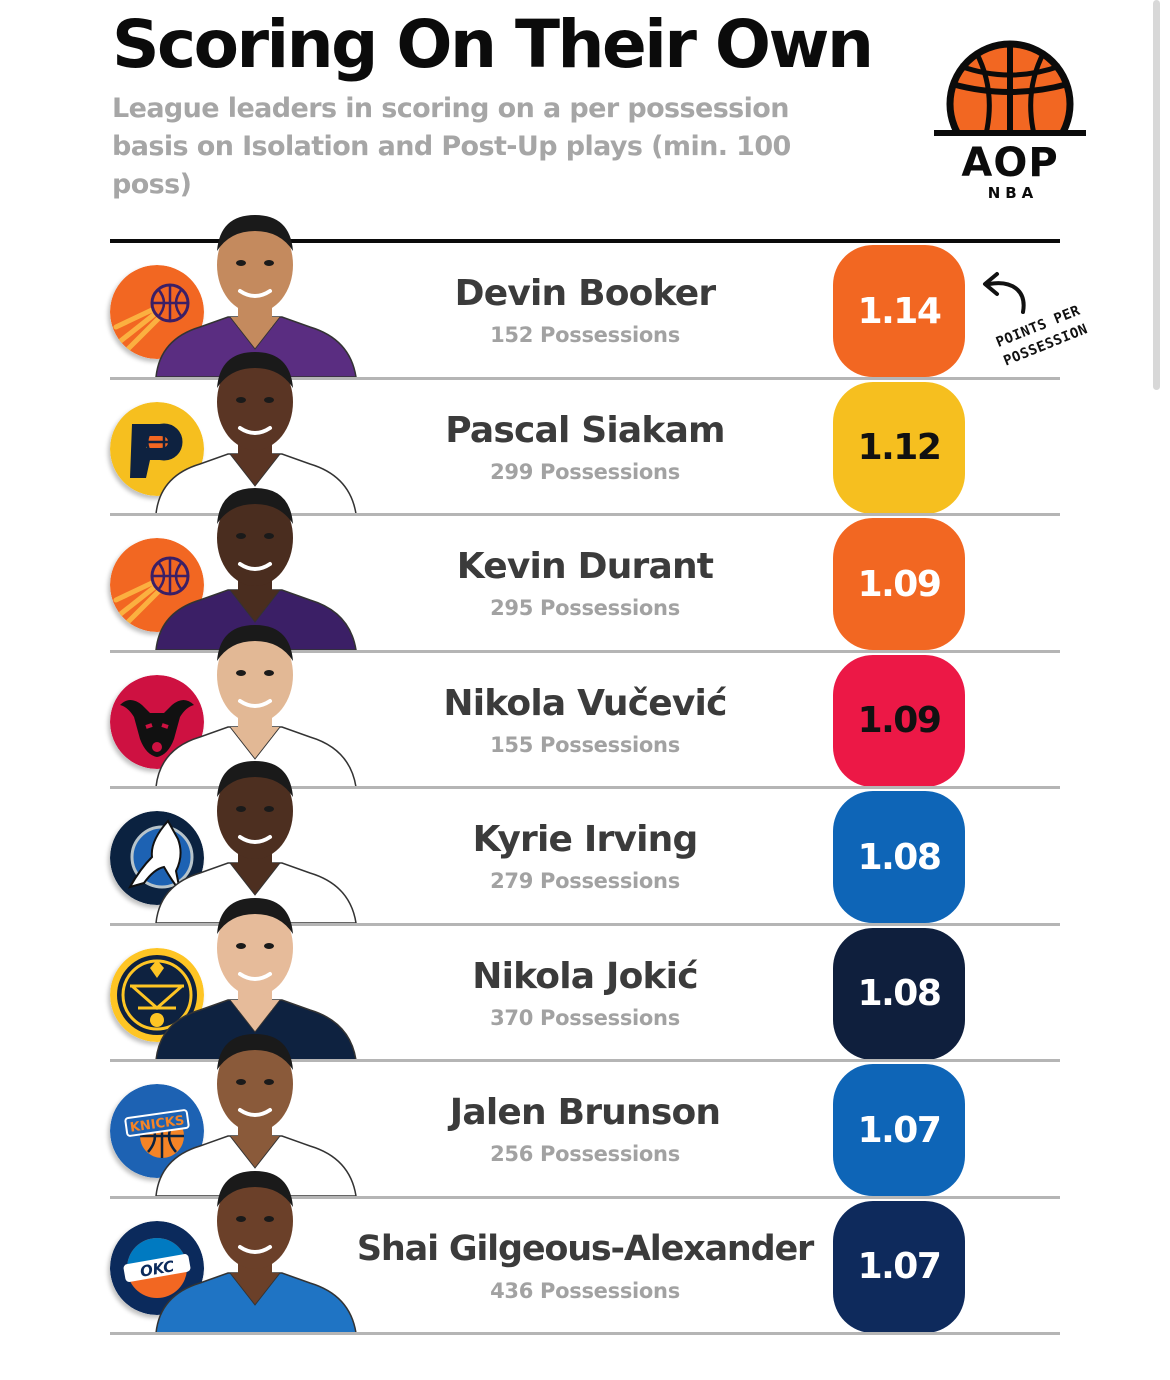 The width and height of the screenshot is (1170, 1380). I want to click on player-name: Devin Booker, so click(585, 293).